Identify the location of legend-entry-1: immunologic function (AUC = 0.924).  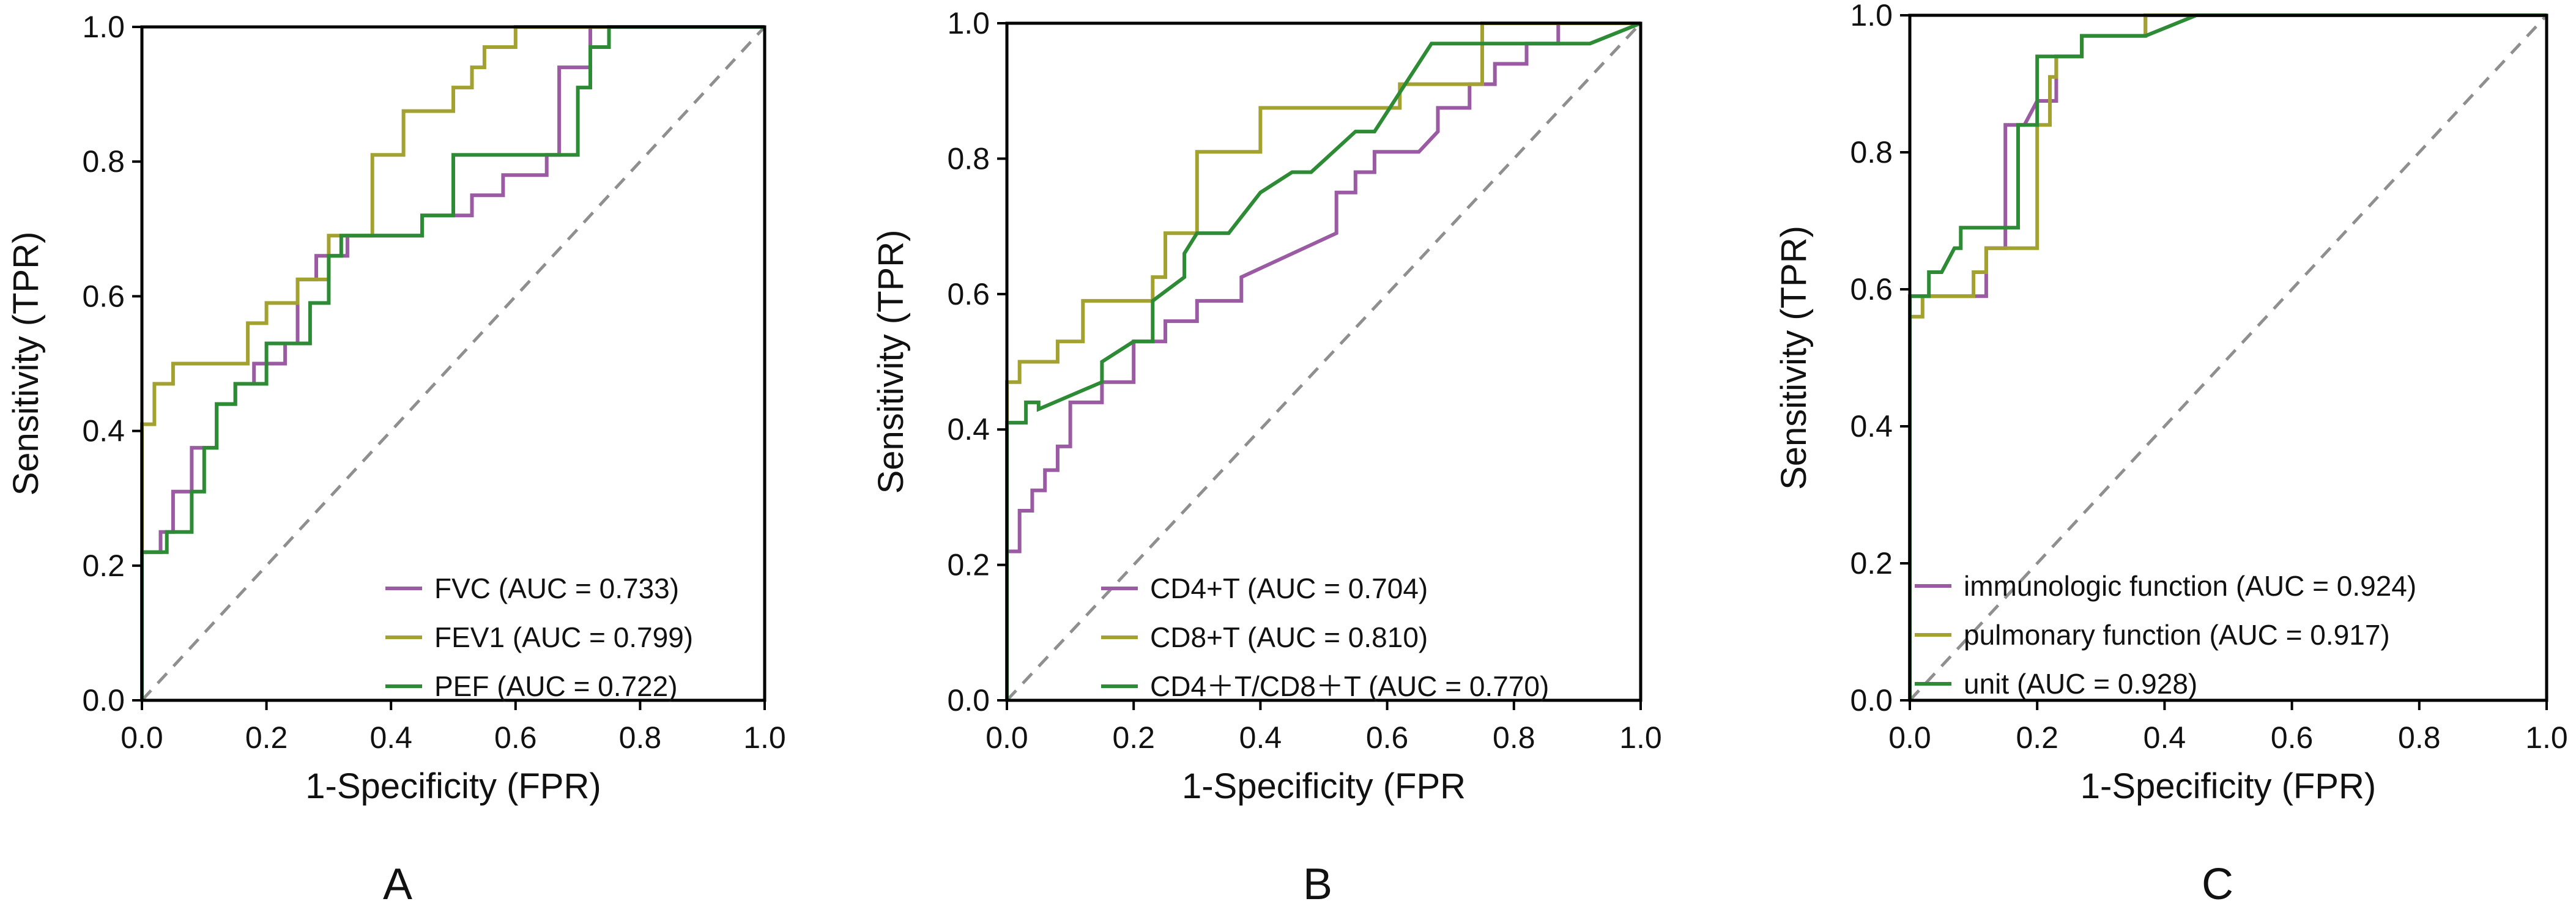
(2190, 586).